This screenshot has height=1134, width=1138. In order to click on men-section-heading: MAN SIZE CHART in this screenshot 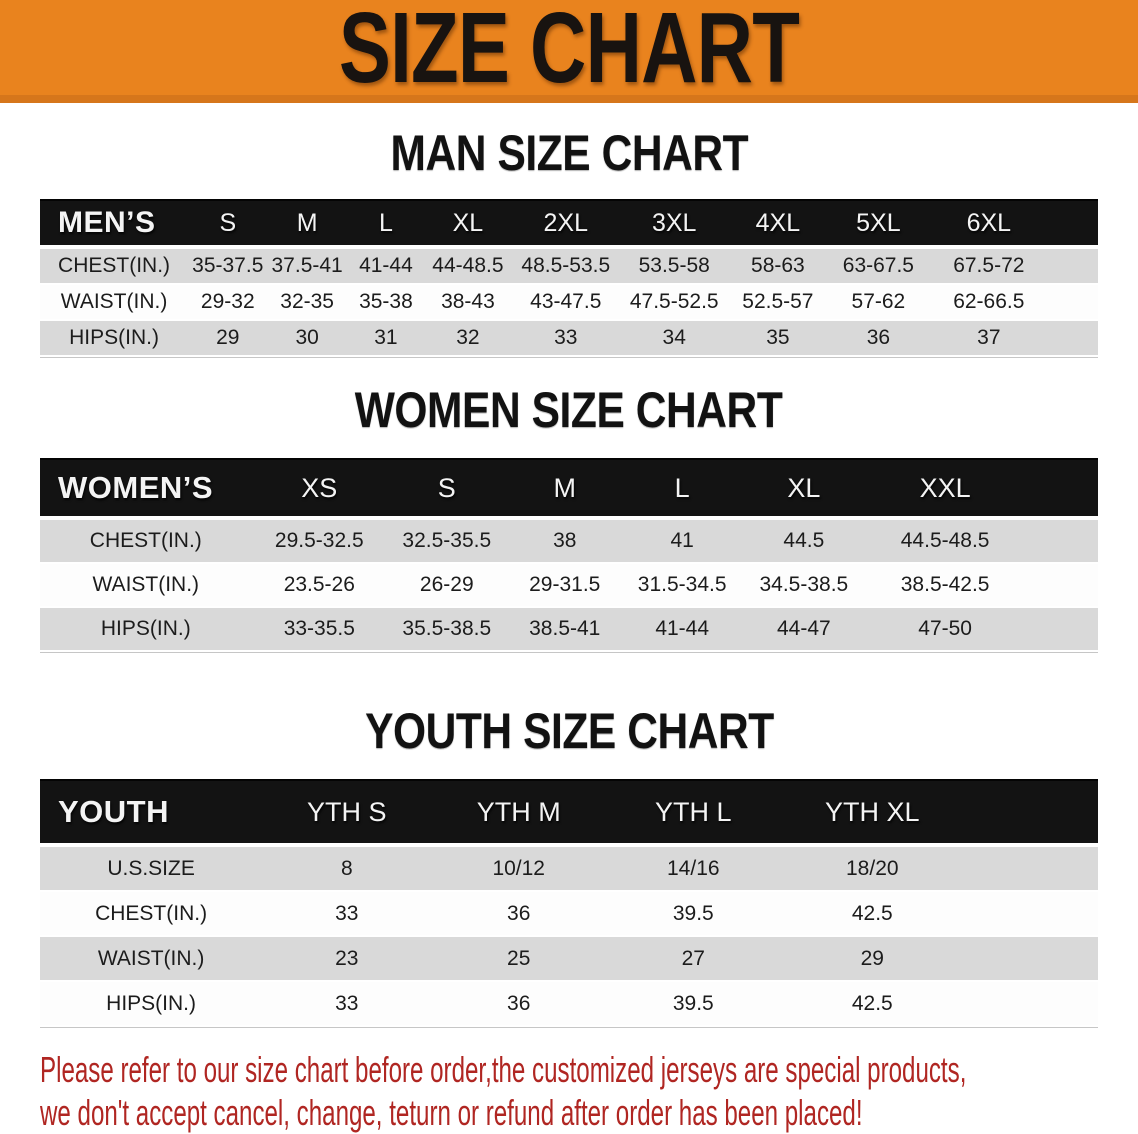, I will do `click(569, 153)`.